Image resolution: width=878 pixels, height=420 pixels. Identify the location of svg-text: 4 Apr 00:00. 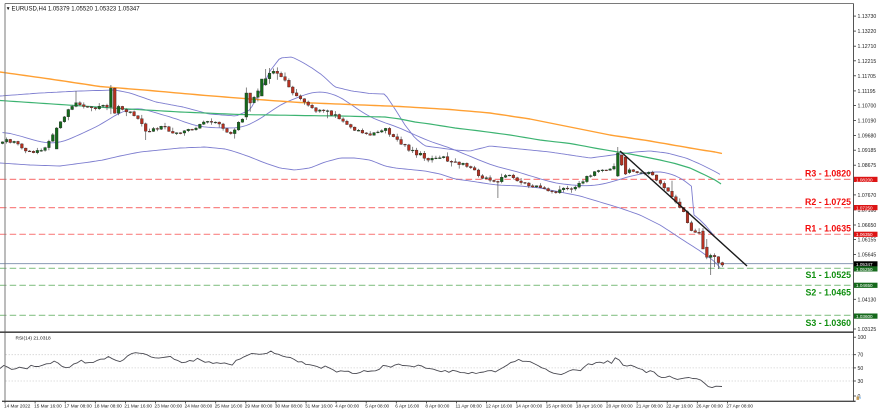
(347, 406).